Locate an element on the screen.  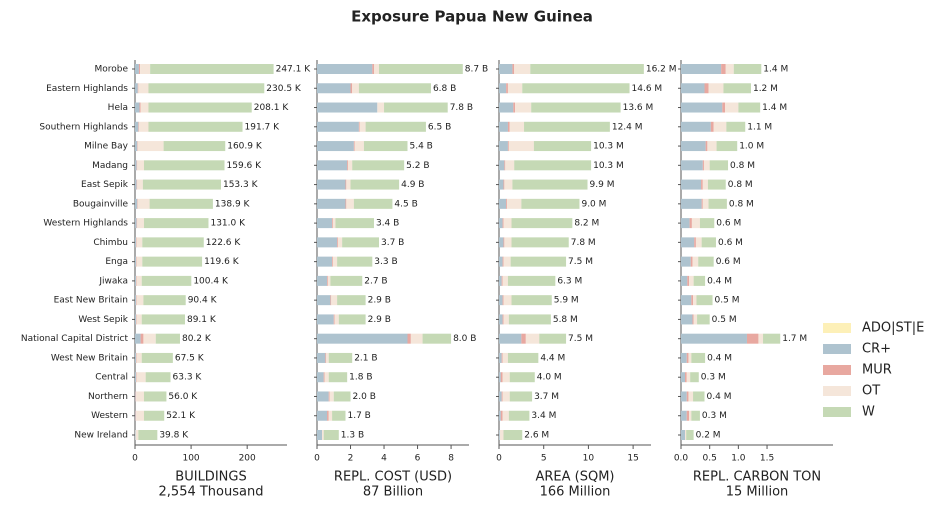
bar-label: 100.4 K is located at coordinates (211, 281).